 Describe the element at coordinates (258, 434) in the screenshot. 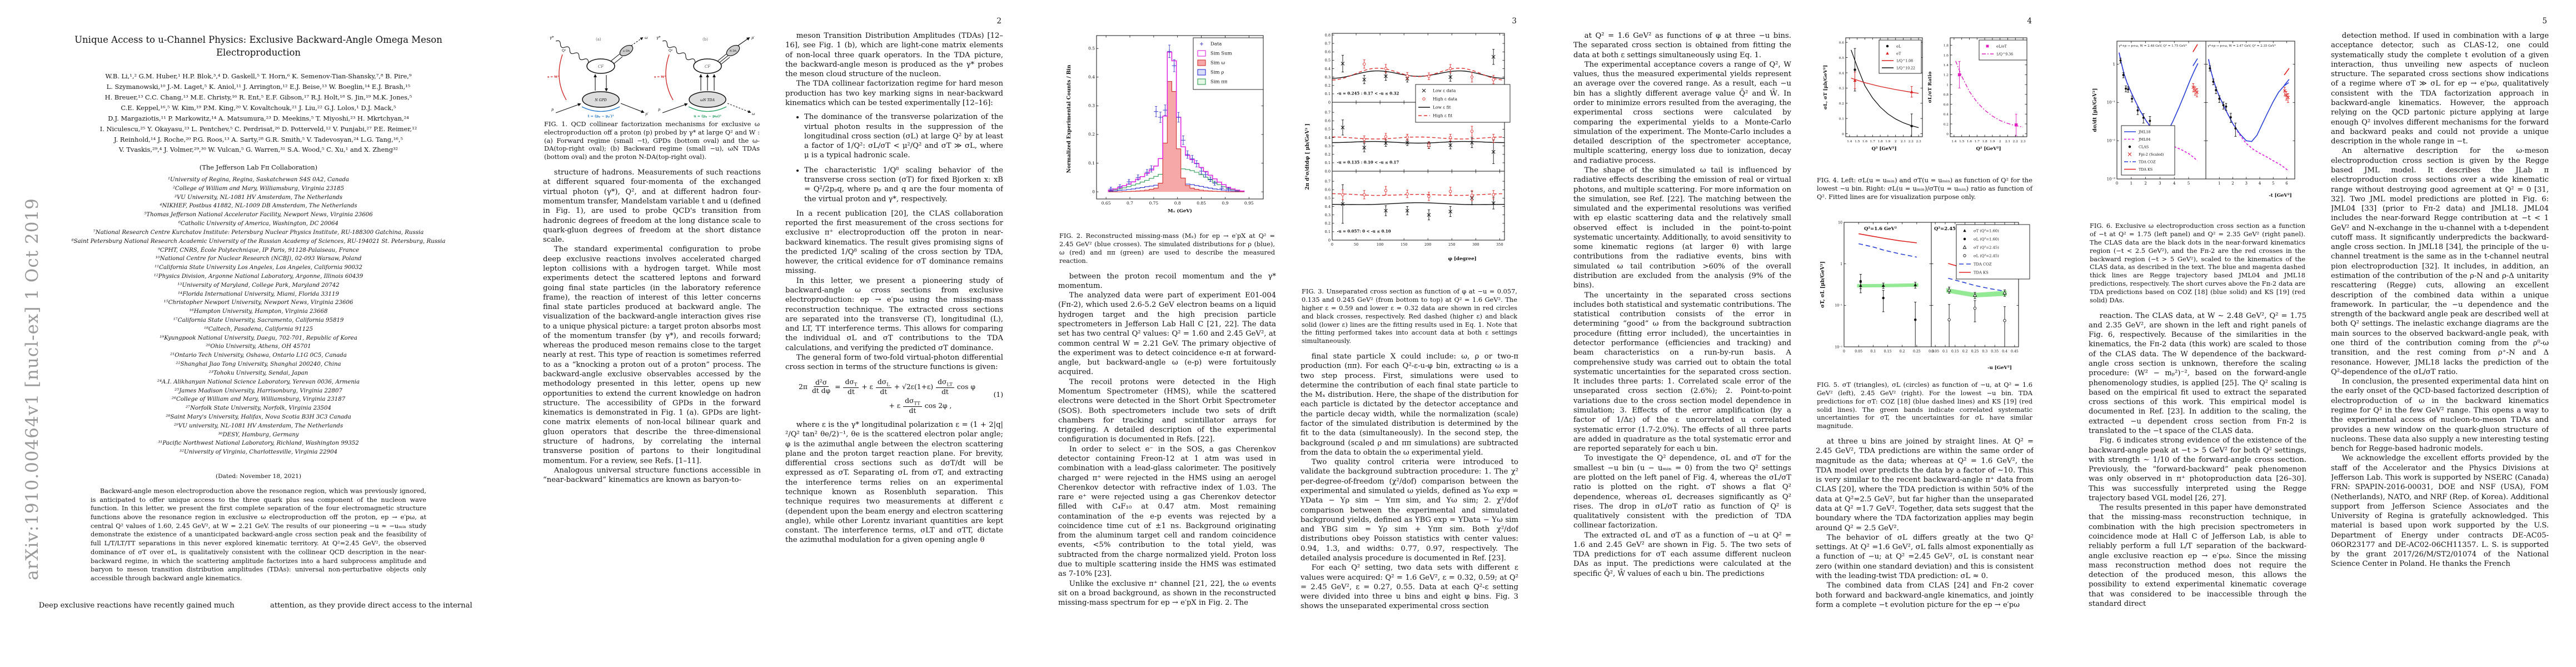

I see `affiliation: ³⁰DESY, Hamburg, Germany` at that location.